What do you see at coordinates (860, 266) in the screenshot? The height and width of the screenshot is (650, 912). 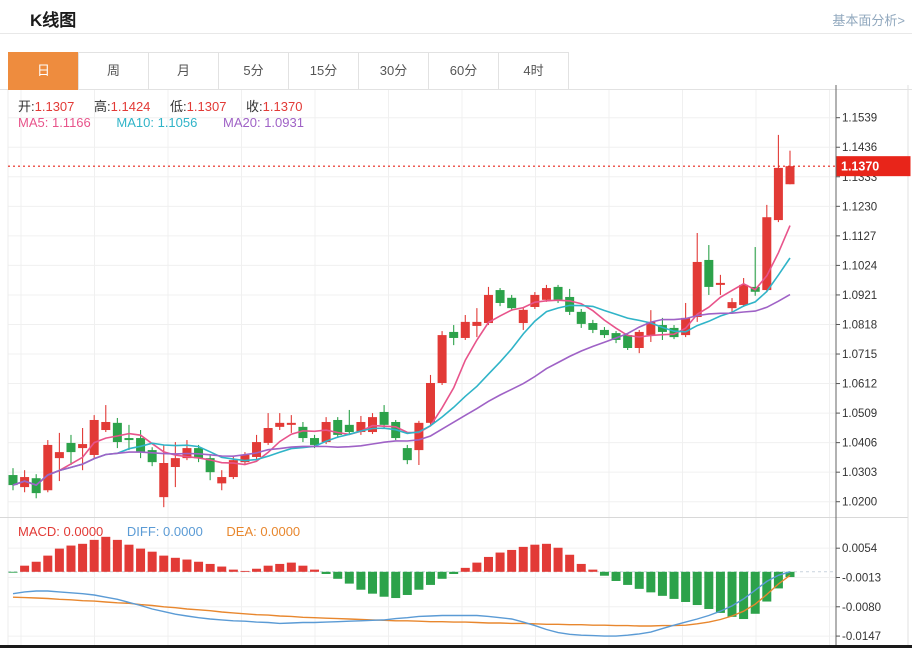 I see `price-tick-label: 1.1024` at bounding box center [860, 266].